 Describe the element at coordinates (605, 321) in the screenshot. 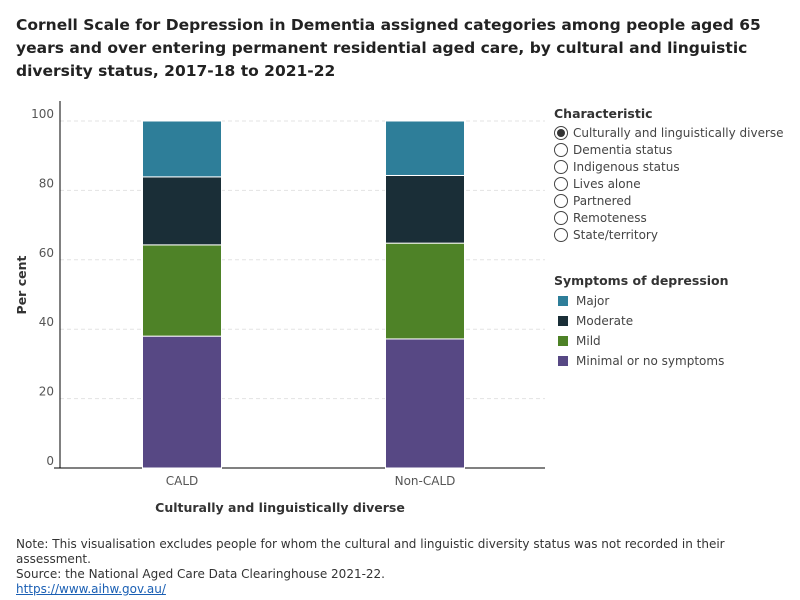

I see `legend-label: Moderate` at that location.